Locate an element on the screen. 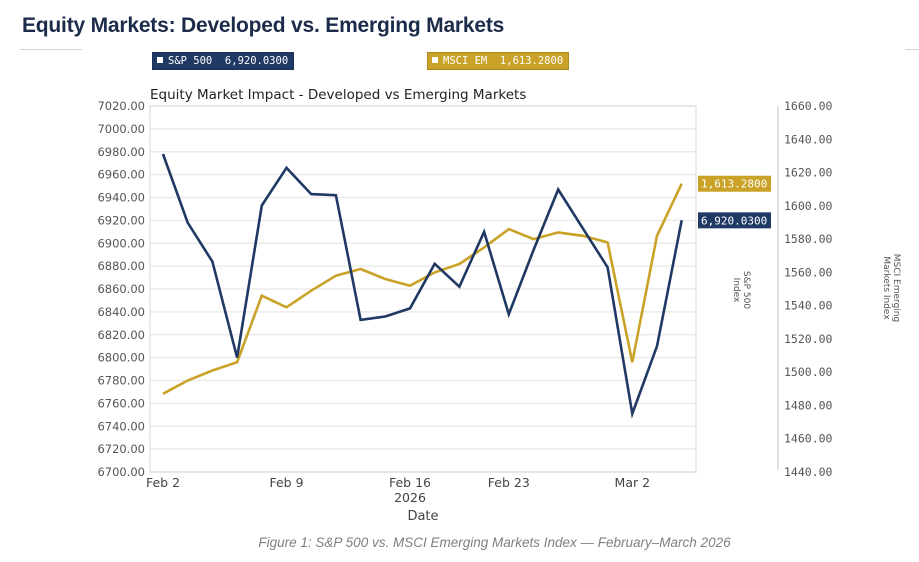  x-tick-label: Feb 16 is located at coordinates (410, 482).